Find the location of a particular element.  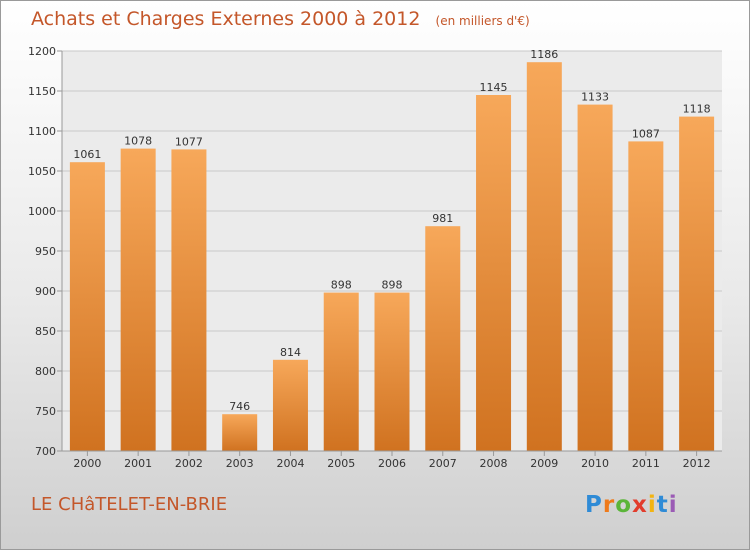

y-tick-label: 1200 is located at coordinates (42, 51).